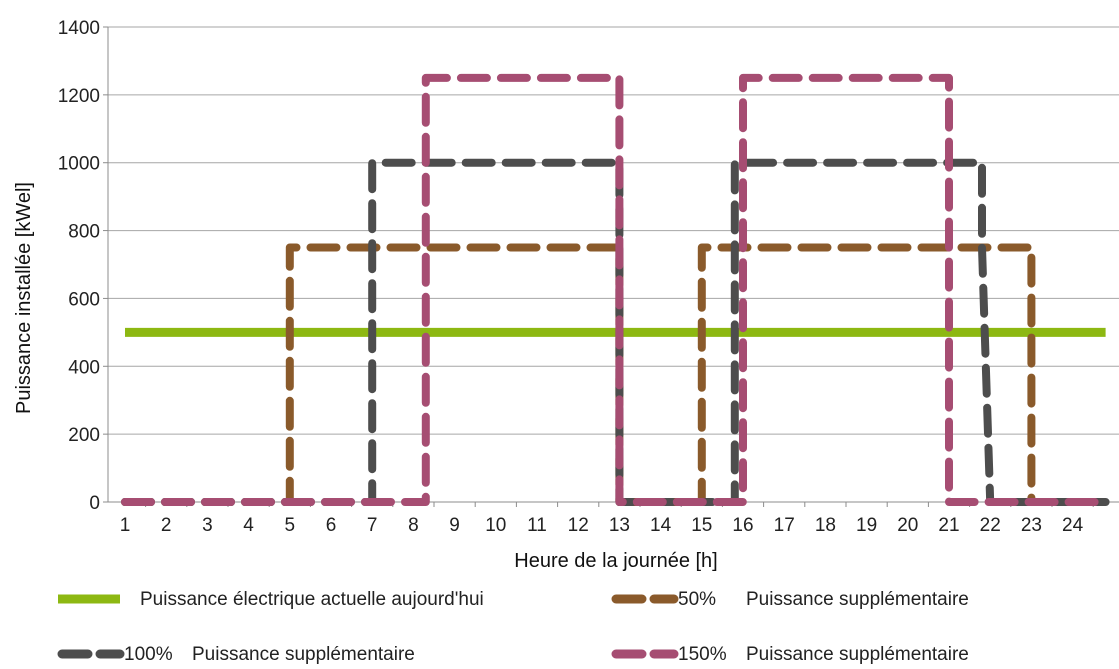 The width and height of the screenshot is (1119, 669). Describe the element at coordinates (331, 525) in the screenshot. I see `x-tick-label: 6` at that location.